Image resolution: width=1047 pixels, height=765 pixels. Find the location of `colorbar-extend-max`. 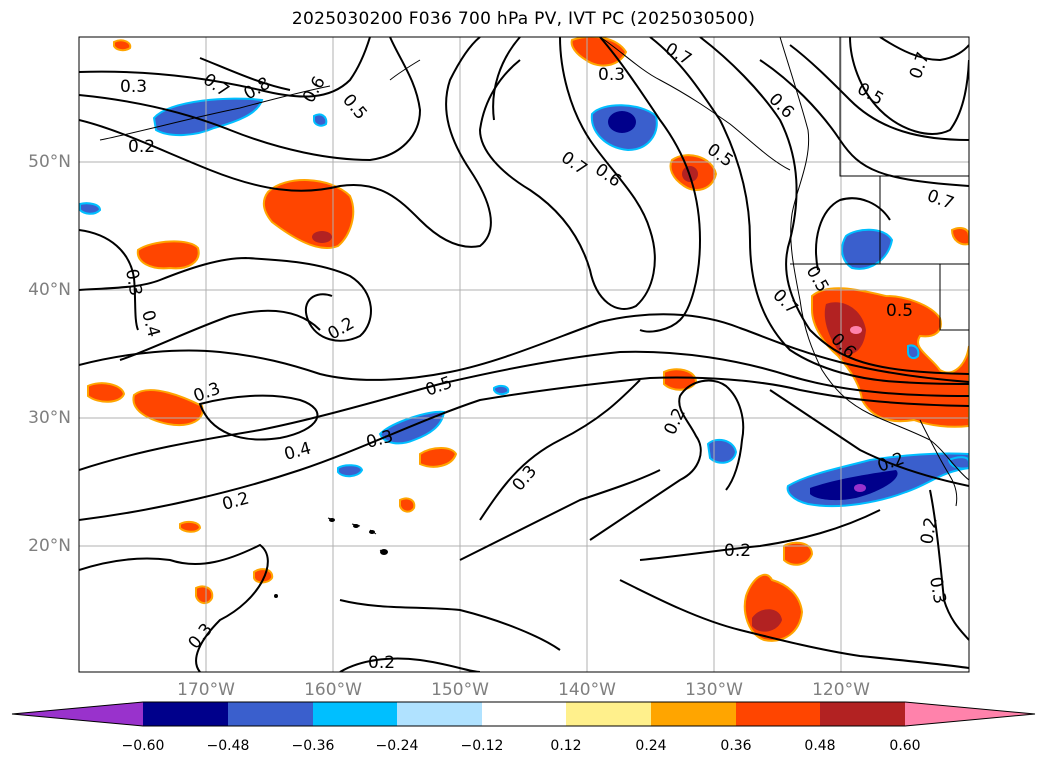

colorbar-extend-max is located at coordinates (970, 714).